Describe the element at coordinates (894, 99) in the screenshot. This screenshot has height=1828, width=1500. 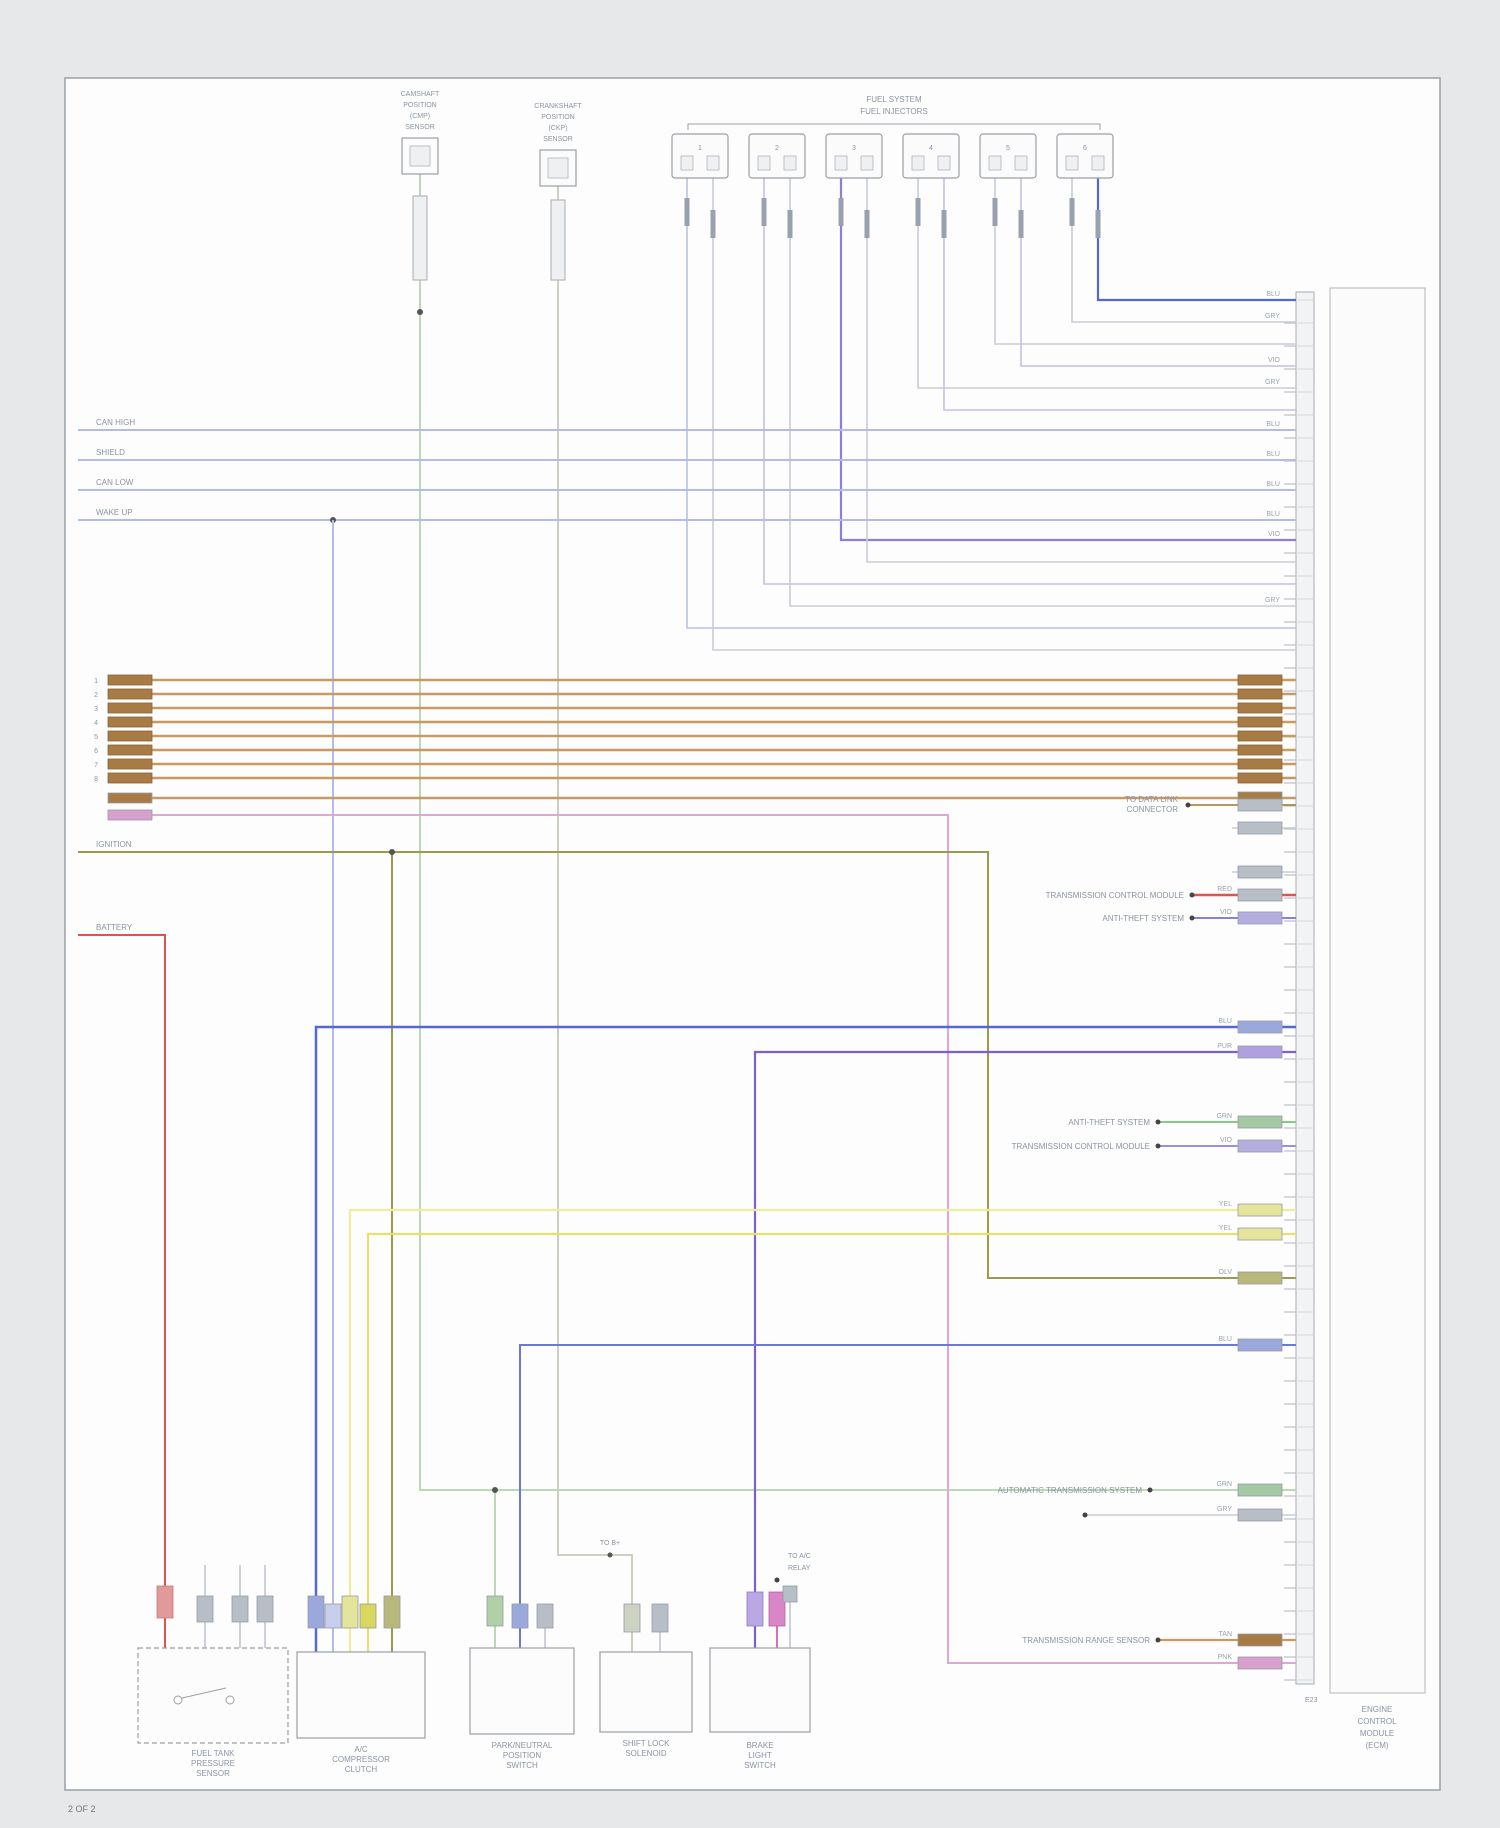
I see `injector-header: FUEL SYSTEM` at that location.